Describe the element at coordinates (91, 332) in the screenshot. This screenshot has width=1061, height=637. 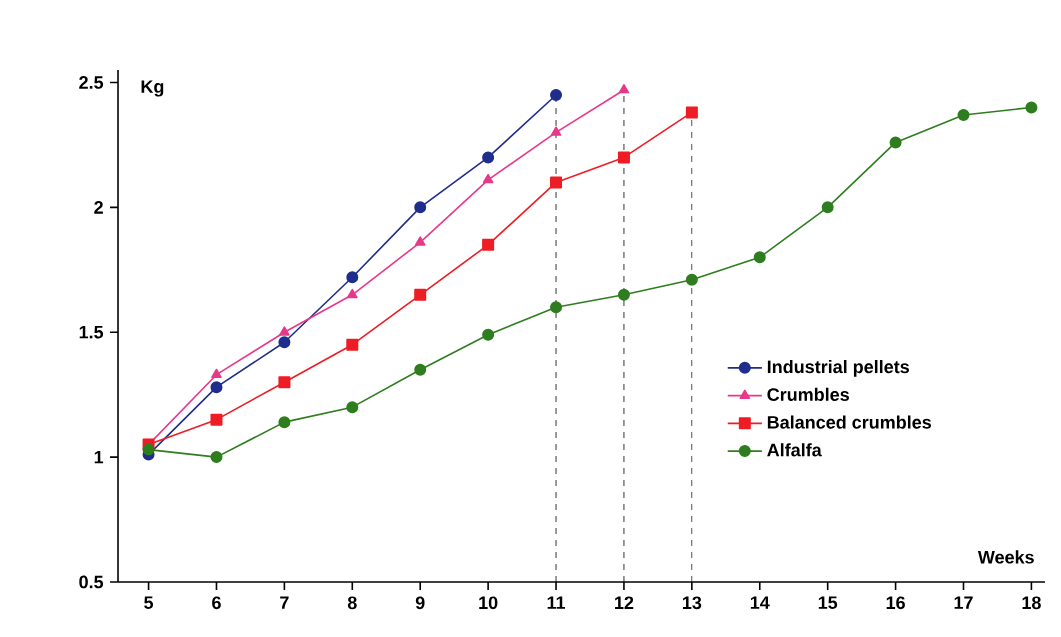
I see `y-tick-label: 1.5` at that location.